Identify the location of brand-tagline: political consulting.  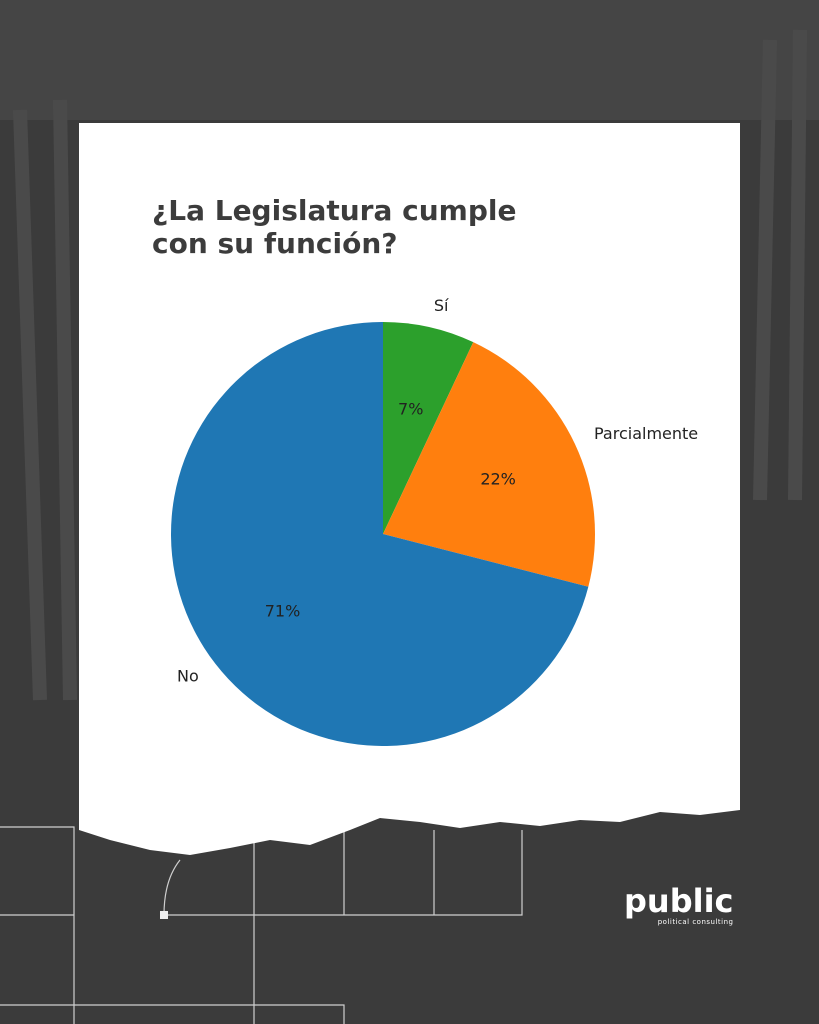
(695, 922).